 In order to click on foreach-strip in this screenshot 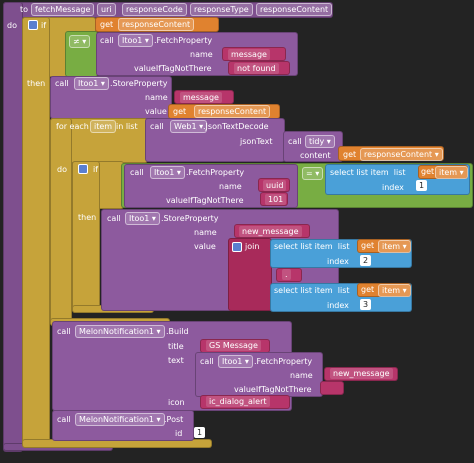, I will do `click(61, 222)`.